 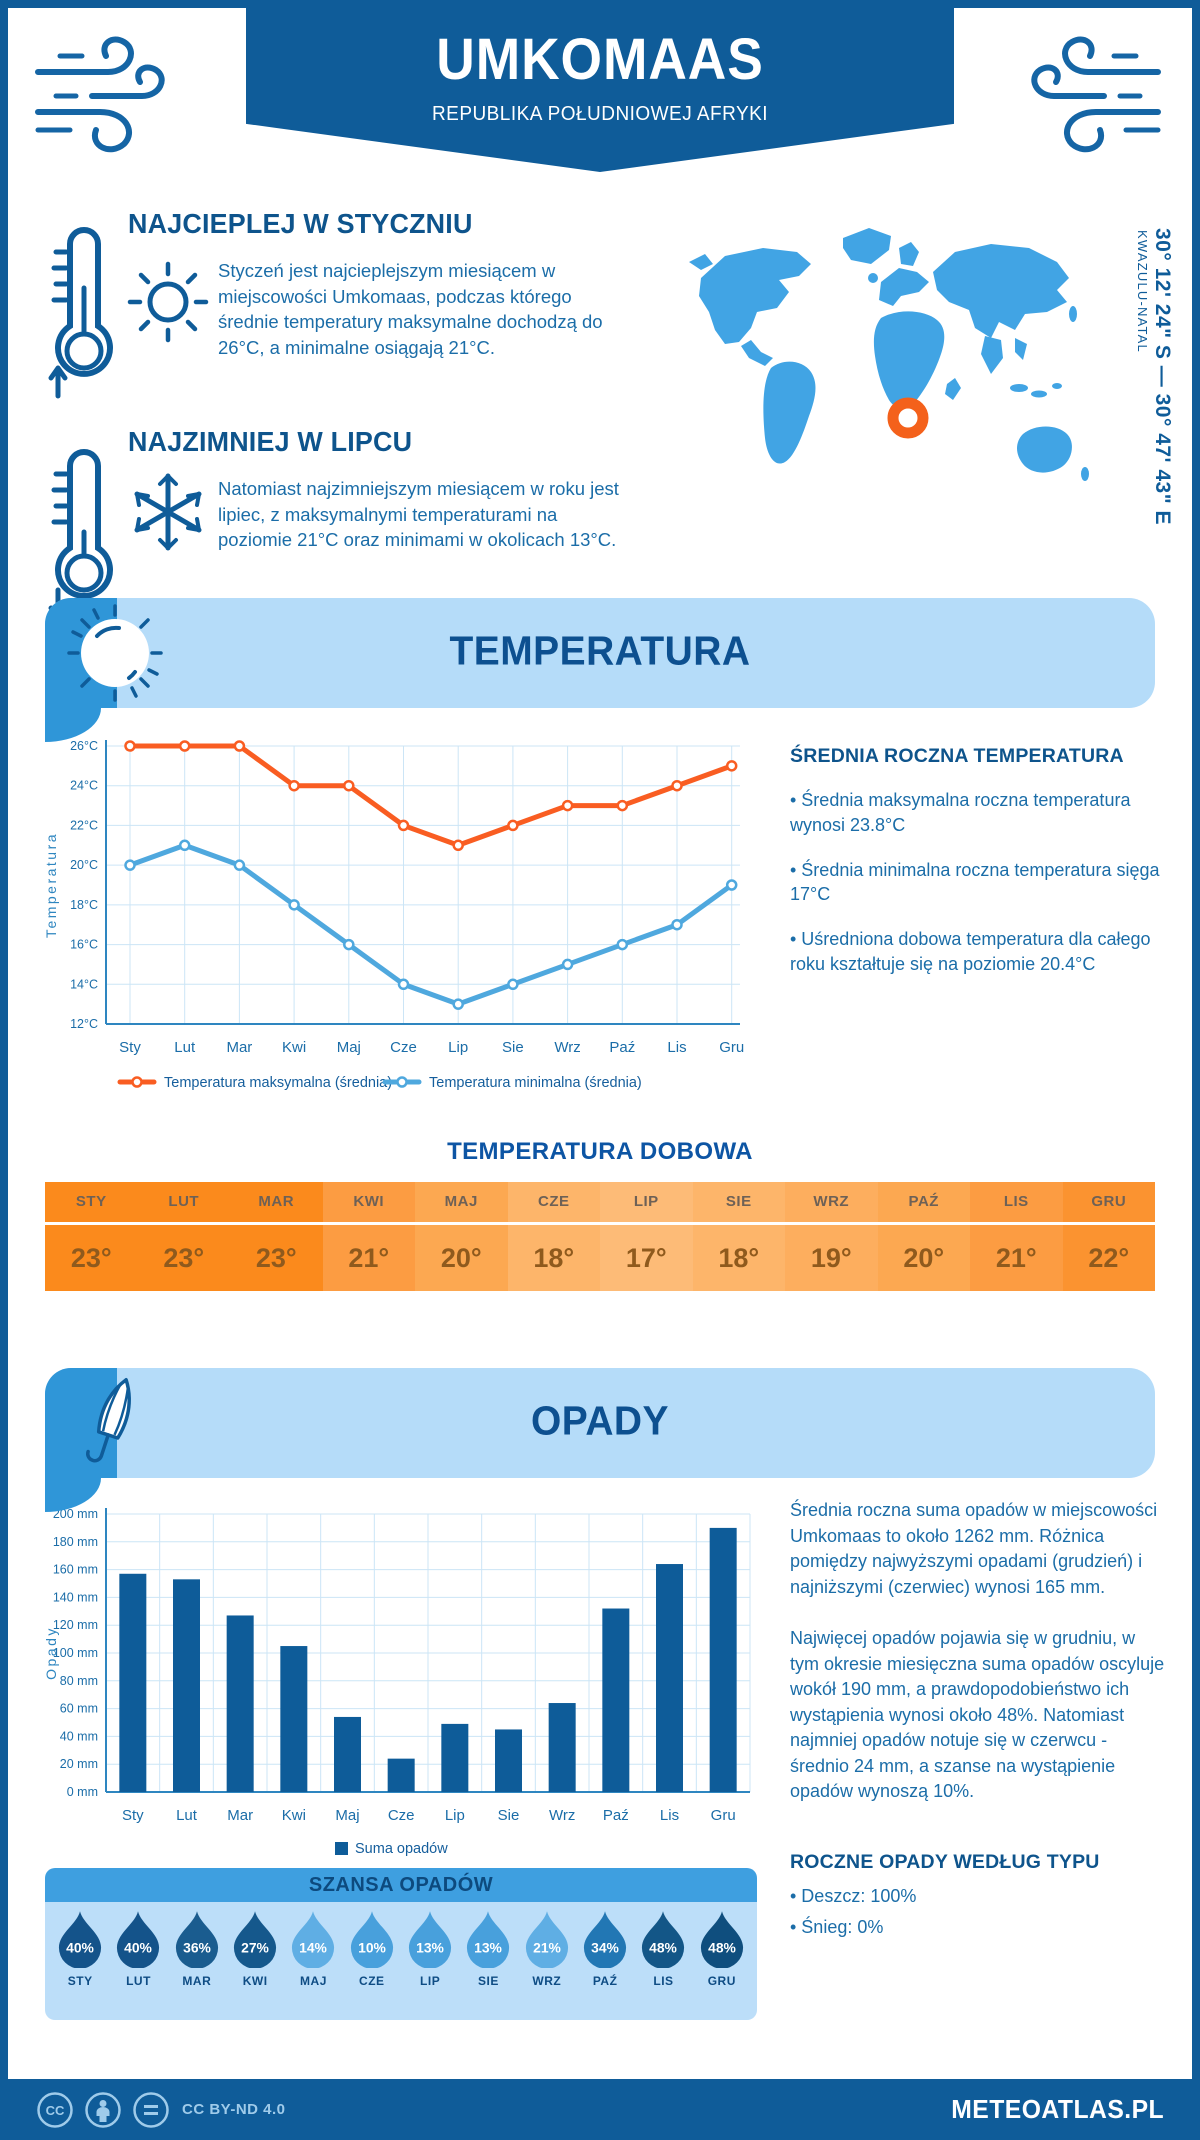 What do you see at coordinates (84, 984) in the screenshot?
I see `svg-text: 14°C` at bounding box center [84, 984].